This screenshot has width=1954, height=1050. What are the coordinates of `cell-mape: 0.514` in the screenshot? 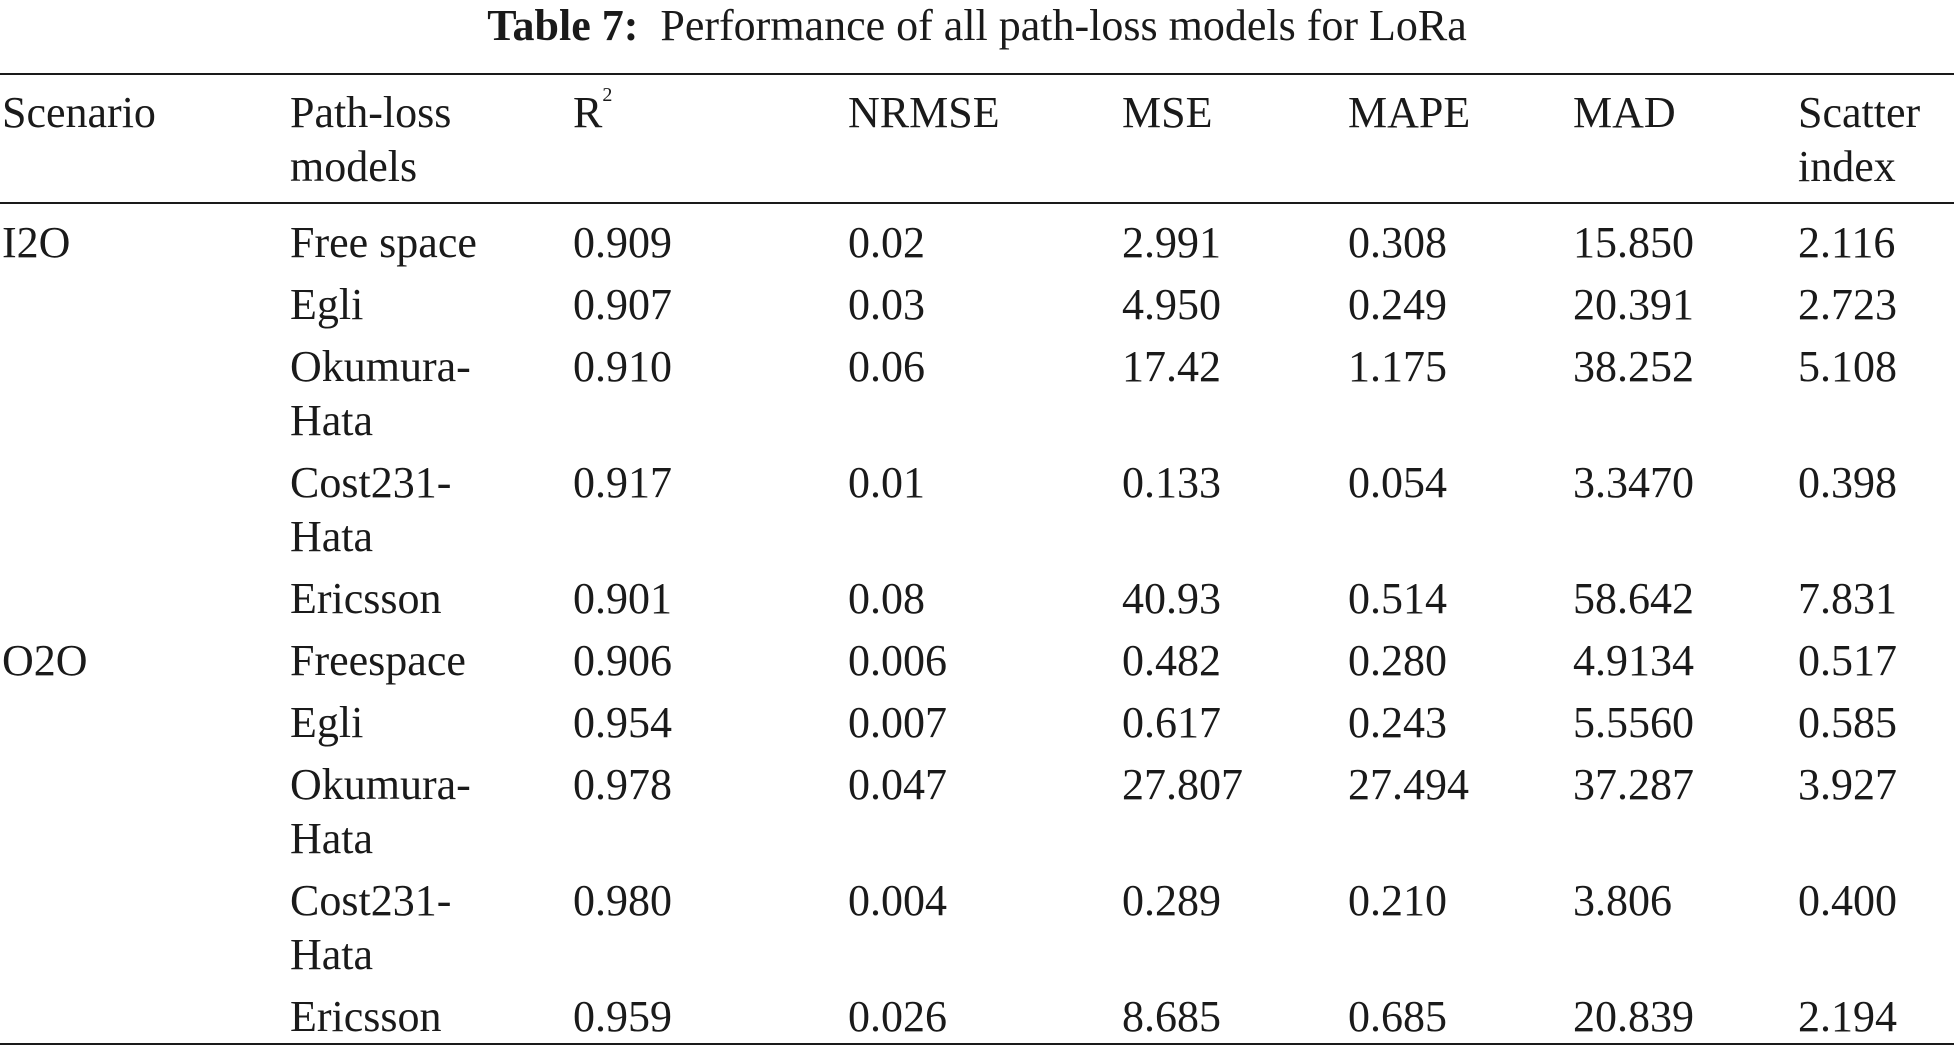 It's located at (1397, 598).